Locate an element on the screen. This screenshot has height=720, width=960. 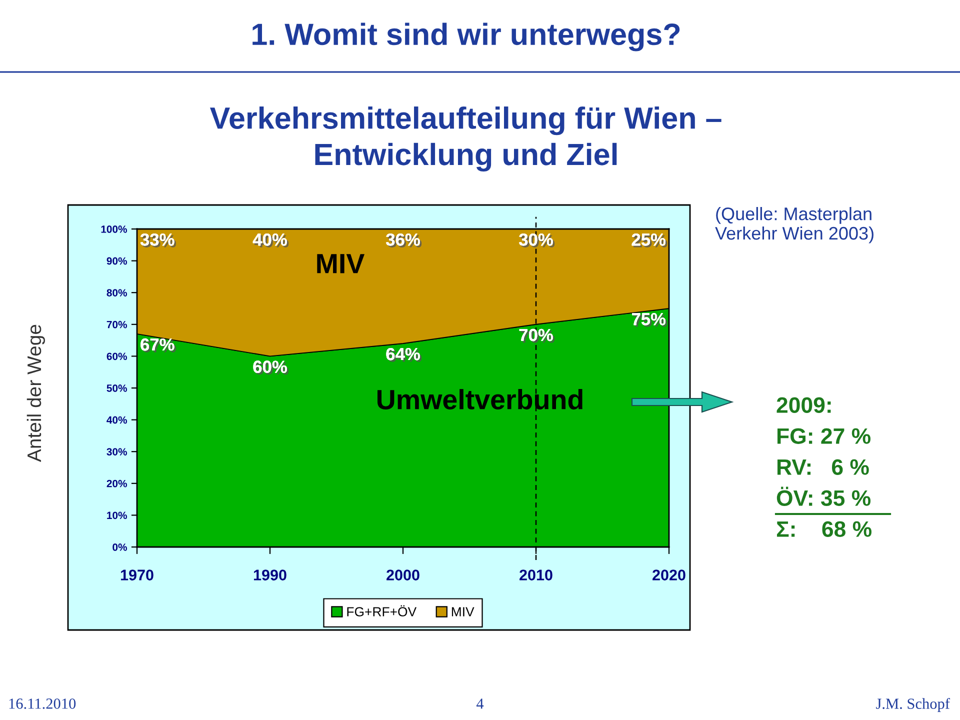
annotation: Umweltverbund is located at coordinates (479, 399).